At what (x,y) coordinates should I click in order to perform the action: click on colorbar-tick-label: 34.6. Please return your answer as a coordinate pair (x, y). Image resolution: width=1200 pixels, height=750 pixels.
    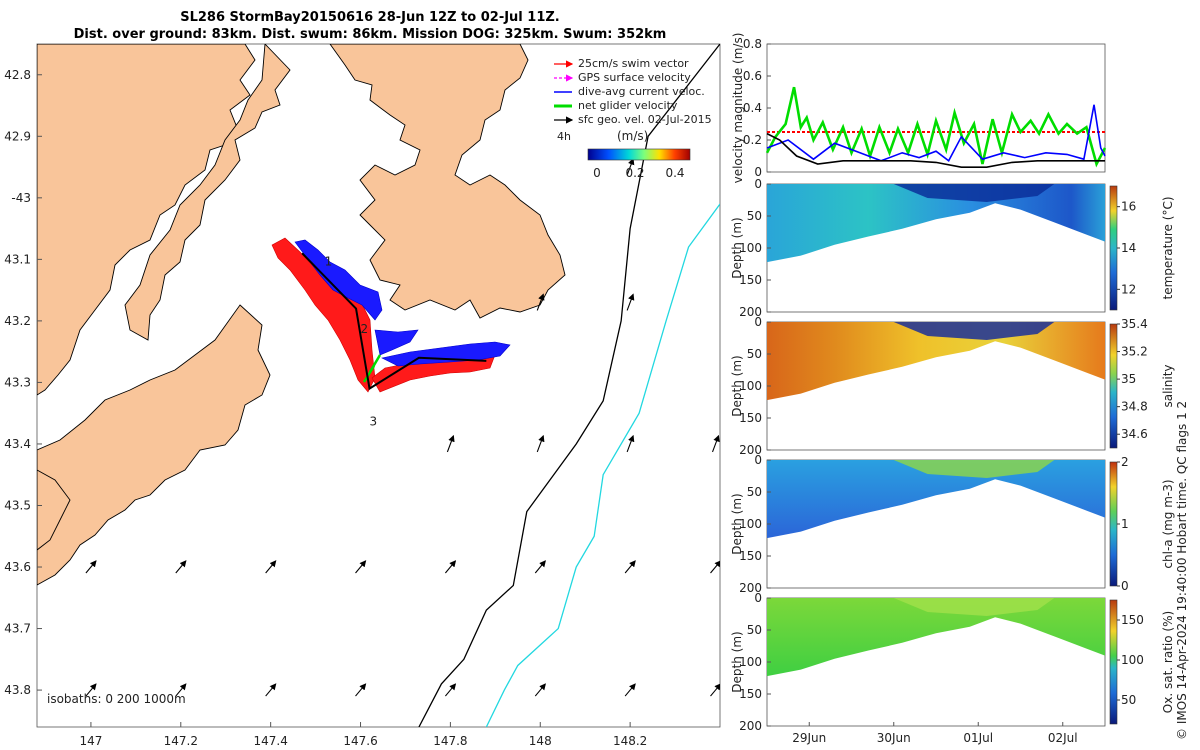
    Looking at the image, I should click on (1134, 434).